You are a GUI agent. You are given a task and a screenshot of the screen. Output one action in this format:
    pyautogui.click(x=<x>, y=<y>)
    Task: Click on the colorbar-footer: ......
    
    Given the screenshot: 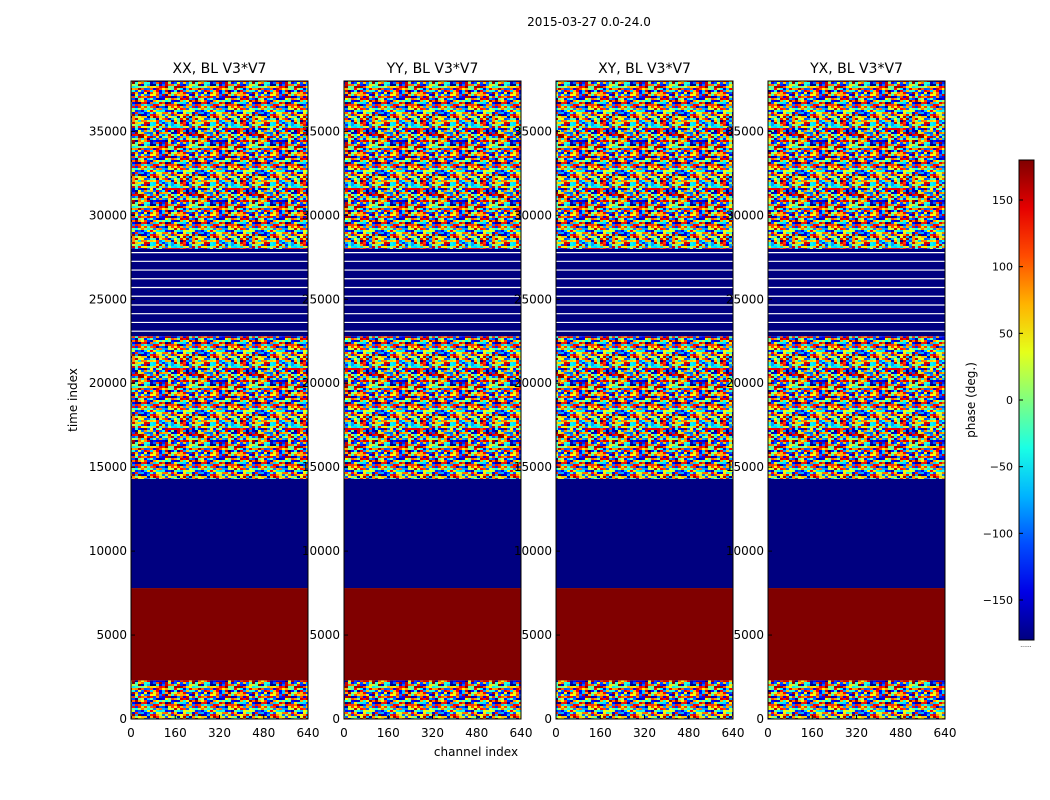 What is the action you would take?
    pyautogui.click(x=1026, y=645)
    